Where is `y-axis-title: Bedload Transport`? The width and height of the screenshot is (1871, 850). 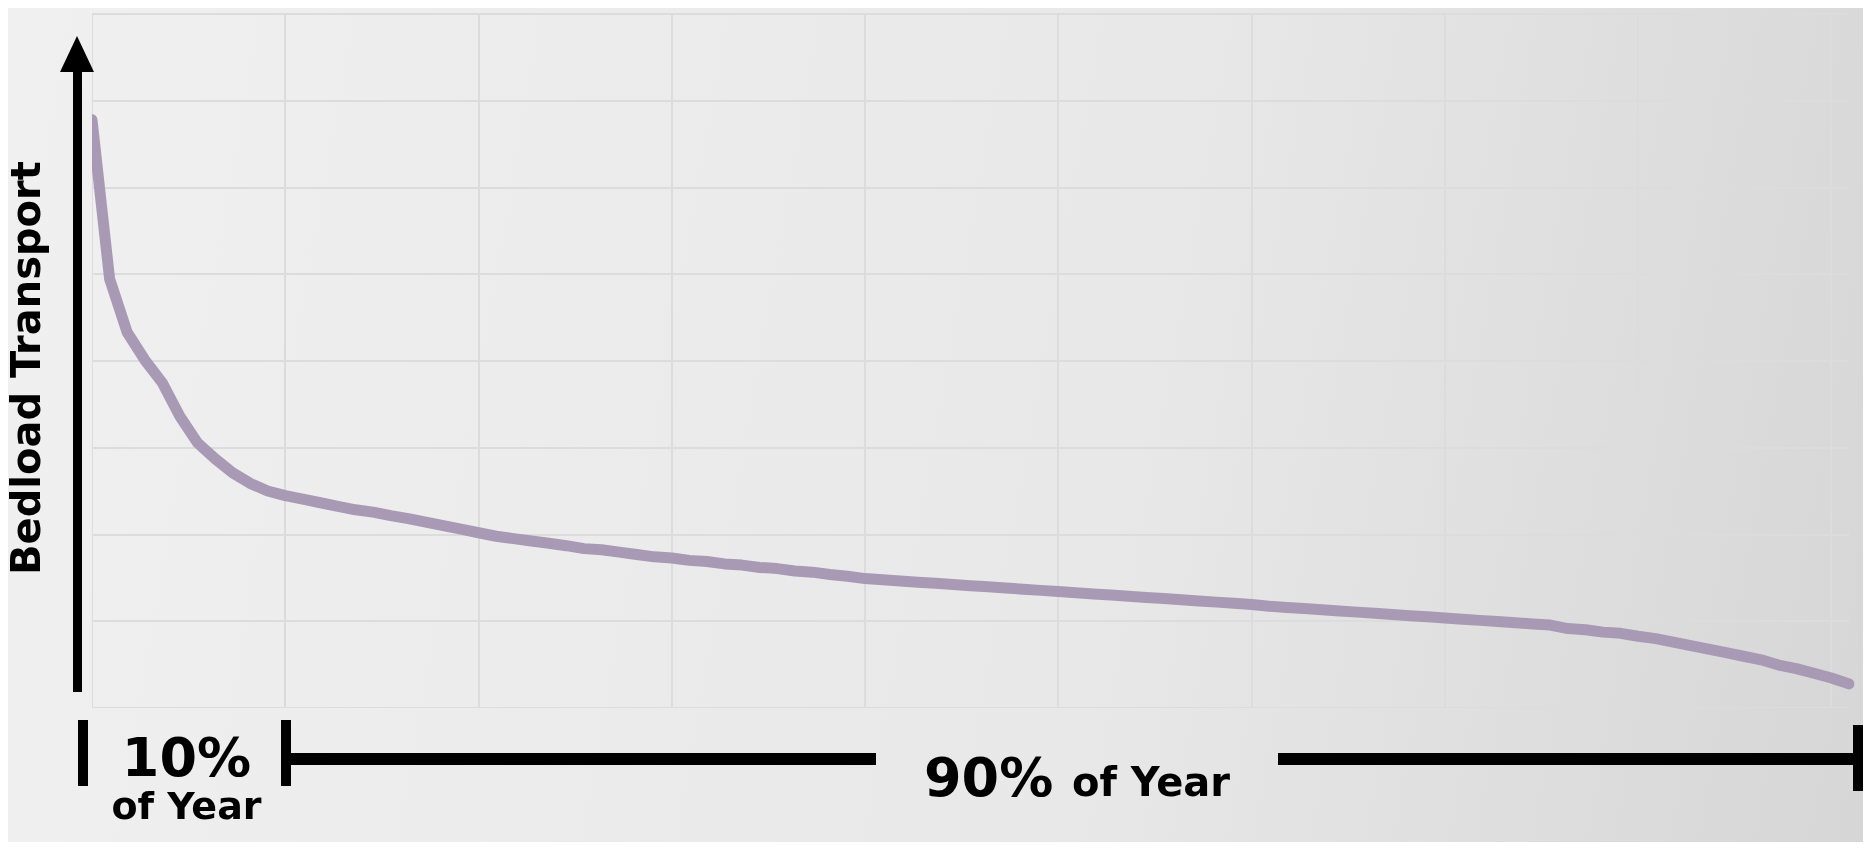
y-axis-title: Bedload Transport is located at coordinates (28, 368).